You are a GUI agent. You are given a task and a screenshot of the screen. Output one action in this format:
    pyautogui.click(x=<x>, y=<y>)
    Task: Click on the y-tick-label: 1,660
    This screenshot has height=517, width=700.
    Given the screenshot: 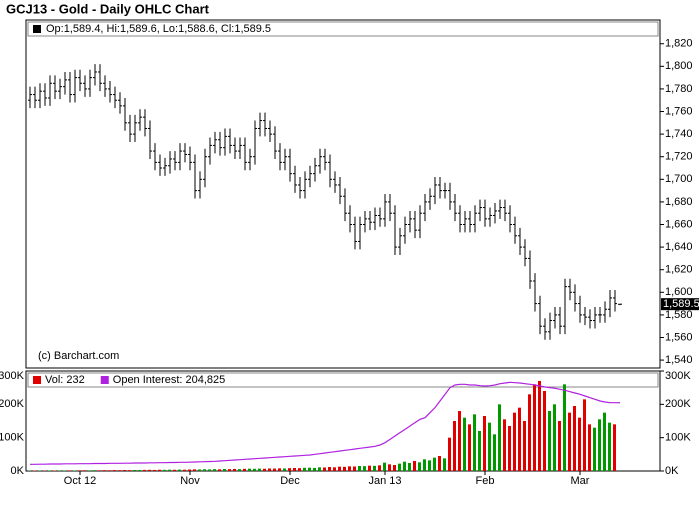 What is the action you would take?
    pyautogui.click(x=679, y=224)
    